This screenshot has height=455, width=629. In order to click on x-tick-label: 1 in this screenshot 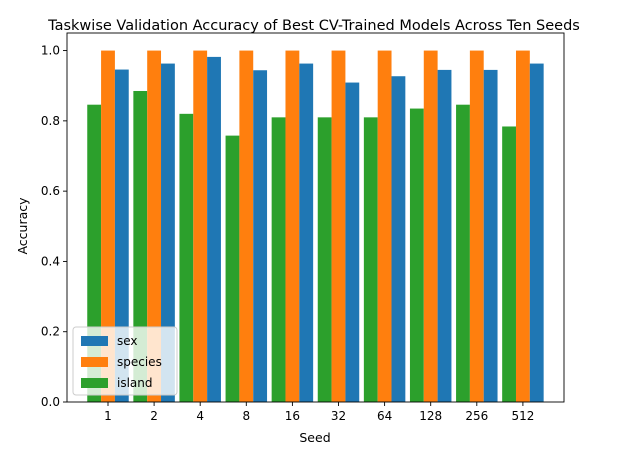, I will do `click(108, 416)`.